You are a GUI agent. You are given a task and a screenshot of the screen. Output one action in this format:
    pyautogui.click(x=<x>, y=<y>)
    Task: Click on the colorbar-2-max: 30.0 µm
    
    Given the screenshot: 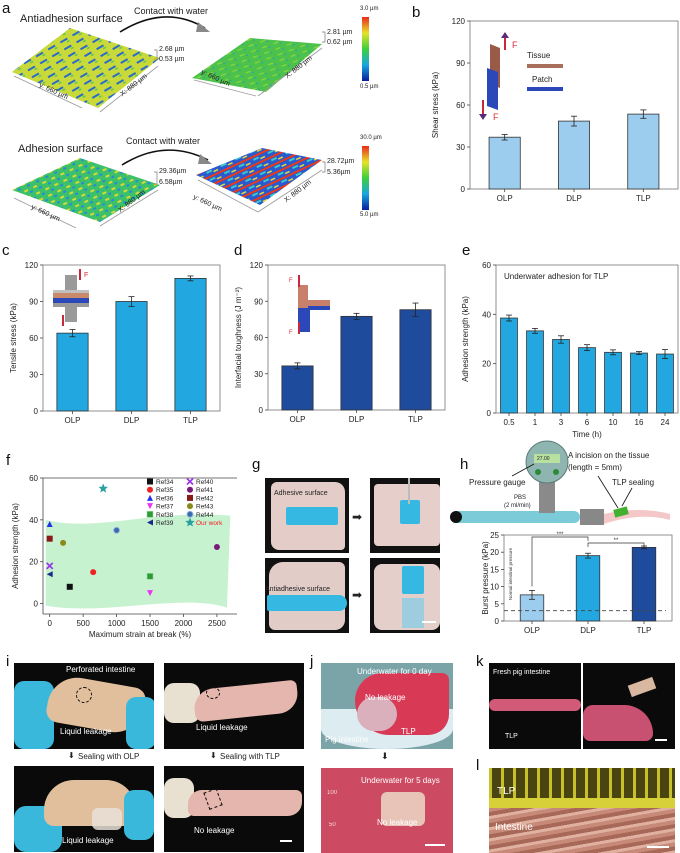 What is the action you would take?
    pyautogui.click(x=371, y=138)
    